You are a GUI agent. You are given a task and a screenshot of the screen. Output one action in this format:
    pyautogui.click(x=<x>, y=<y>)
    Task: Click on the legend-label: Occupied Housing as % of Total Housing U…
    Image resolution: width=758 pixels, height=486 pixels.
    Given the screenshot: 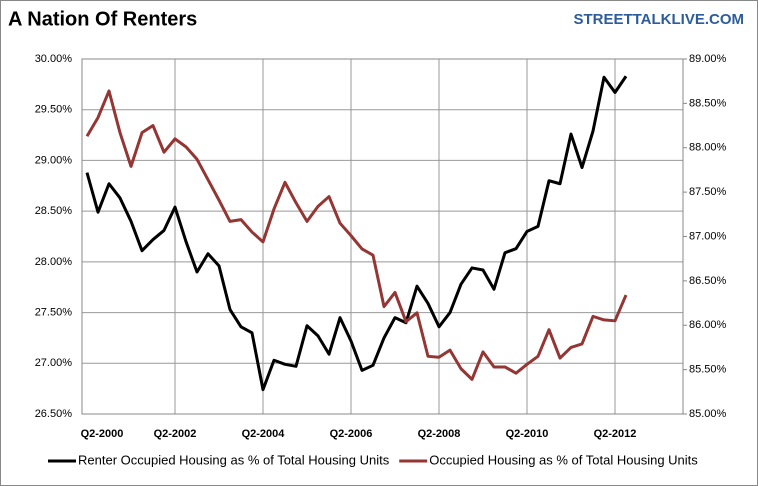 What is the action you would take?
    pyautogui.click(x=563, y=459)
    